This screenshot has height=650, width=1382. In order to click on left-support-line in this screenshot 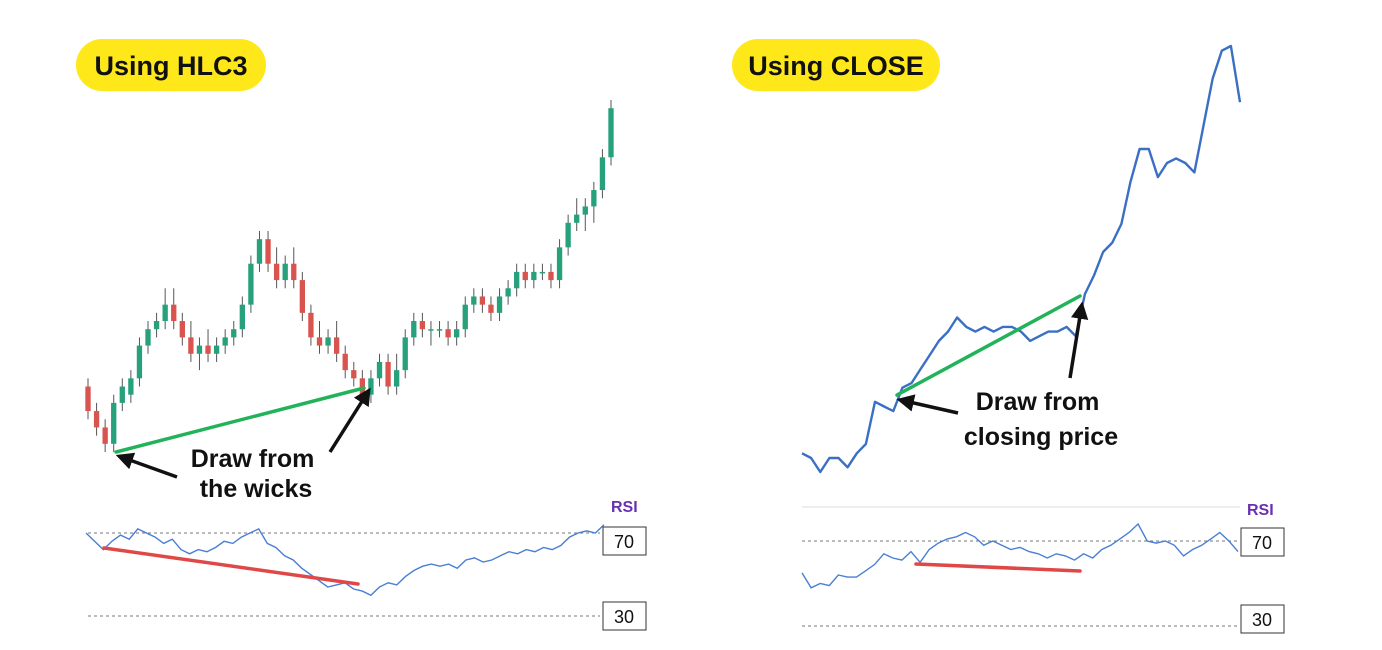, I will do `click(240, 420)`.